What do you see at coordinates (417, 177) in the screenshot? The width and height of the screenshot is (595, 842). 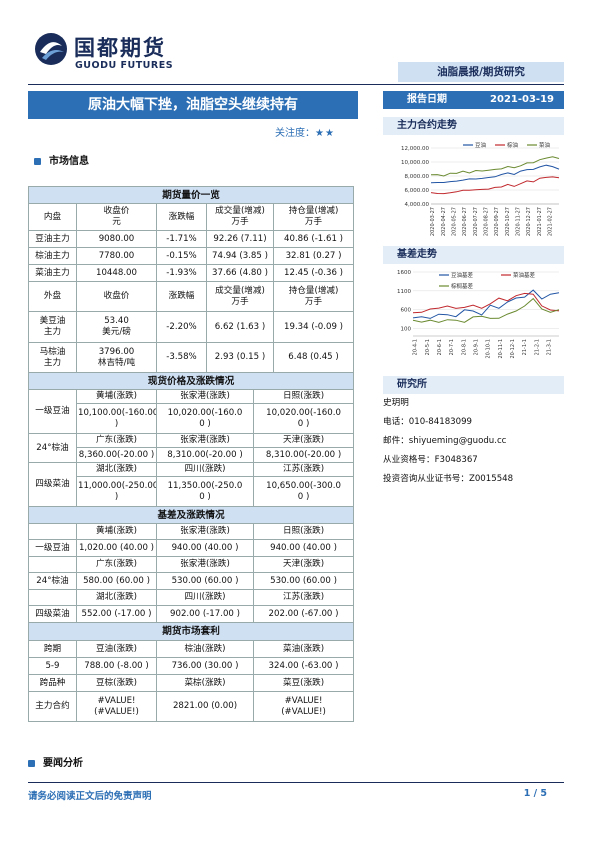 I see `y-tick-label: 8,000.00` at bounding box center [417, 177].